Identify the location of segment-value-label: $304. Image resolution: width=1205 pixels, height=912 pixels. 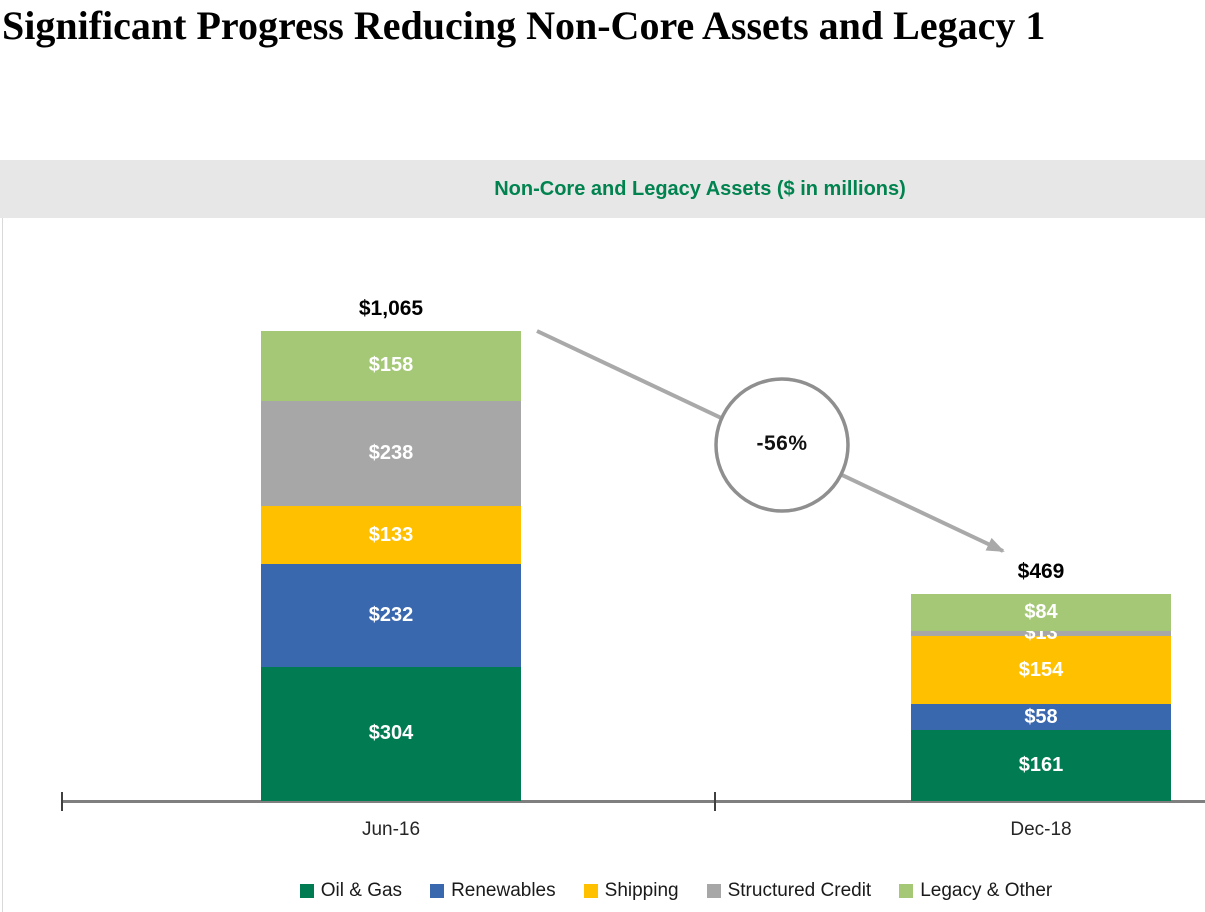
(391, 733).